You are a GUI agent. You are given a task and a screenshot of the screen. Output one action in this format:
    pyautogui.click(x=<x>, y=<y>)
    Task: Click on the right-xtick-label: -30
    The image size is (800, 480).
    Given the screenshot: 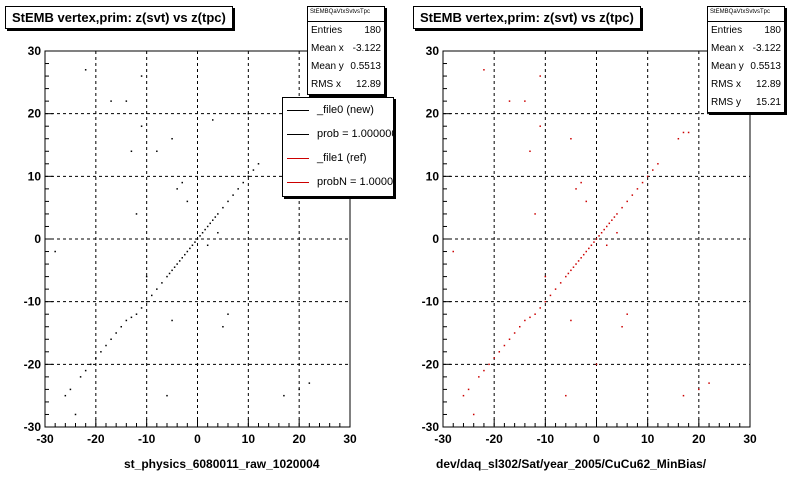 What is the action you would take?
    pyautogui.click(x=443, y=439)
    